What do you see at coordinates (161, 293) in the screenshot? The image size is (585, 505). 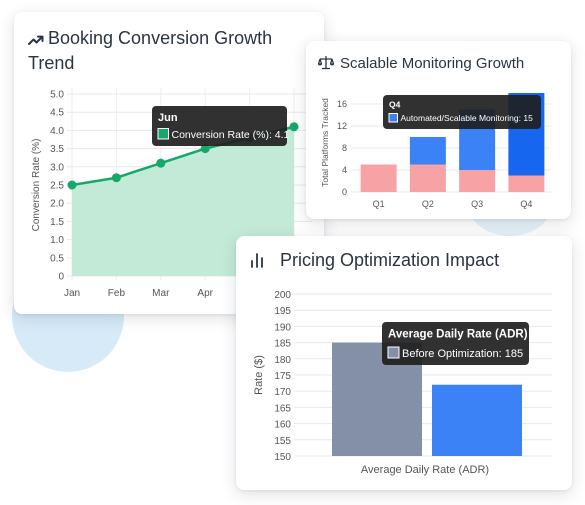 I see `x-tick-label: Mar` at bounding box center [161, 293].